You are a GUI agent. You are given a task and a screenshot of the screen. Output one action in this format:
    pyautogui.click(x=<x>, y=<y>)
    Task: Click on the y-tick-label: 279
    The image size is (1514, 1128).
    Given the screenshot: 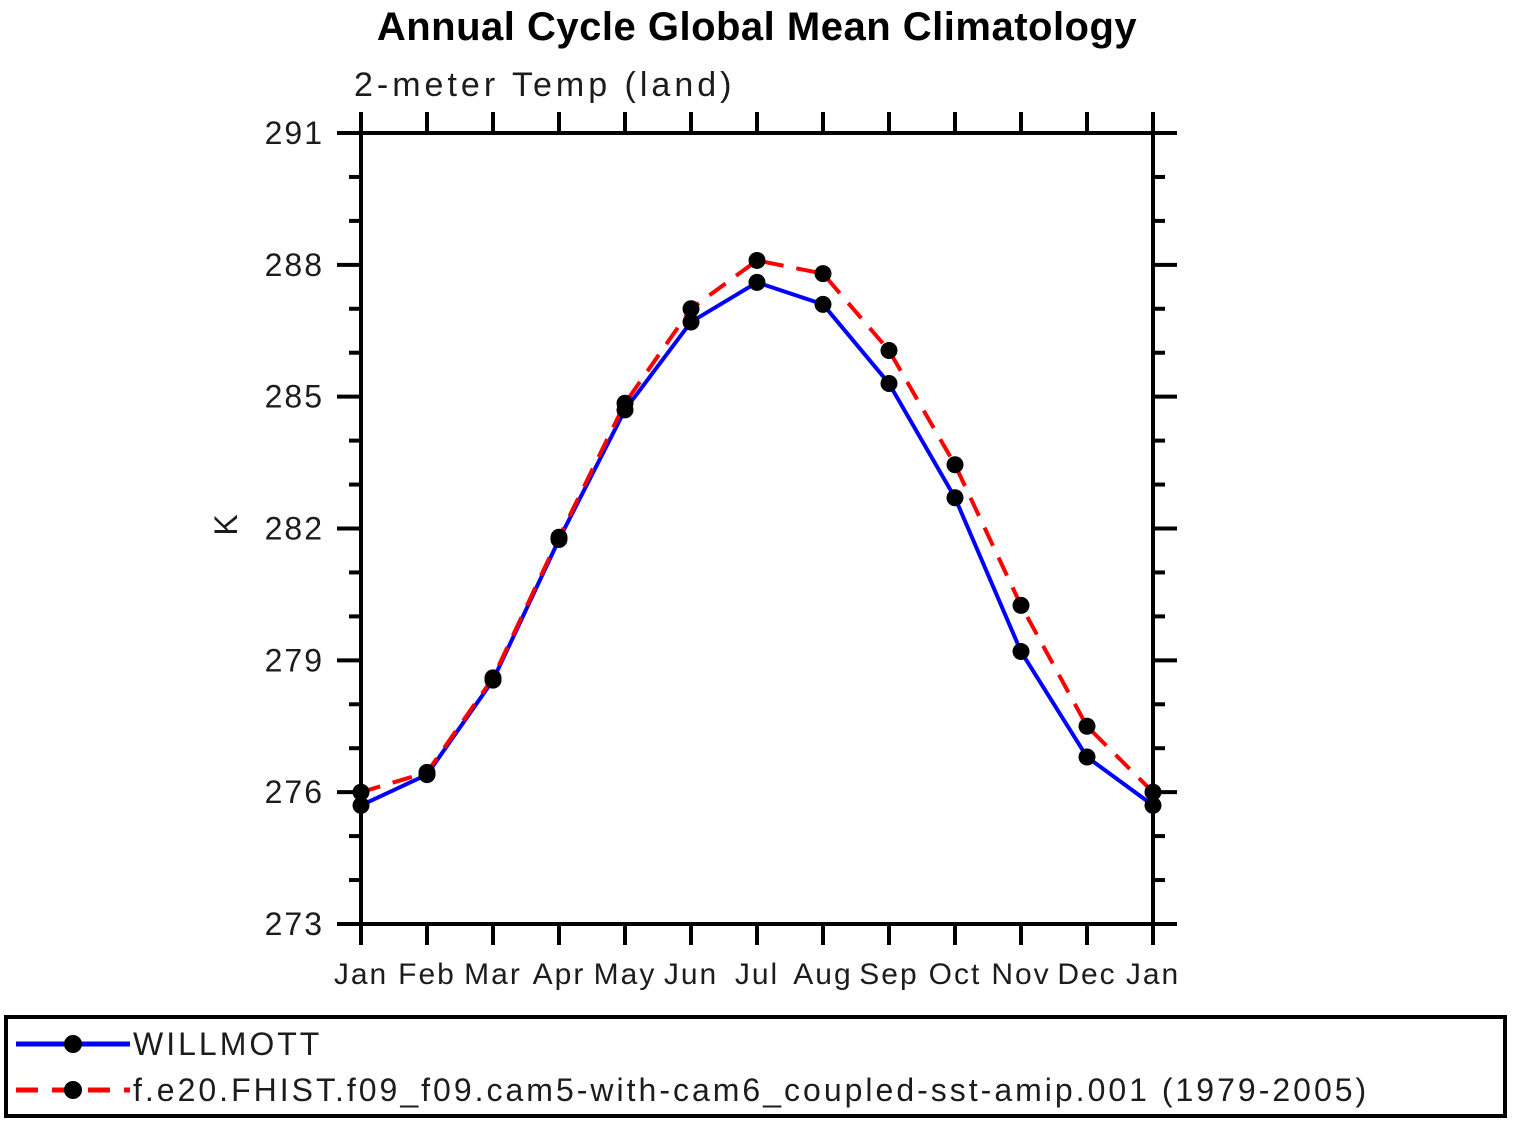 What is the action you would take?
    pyautogui.click(x=294, y=660)
    